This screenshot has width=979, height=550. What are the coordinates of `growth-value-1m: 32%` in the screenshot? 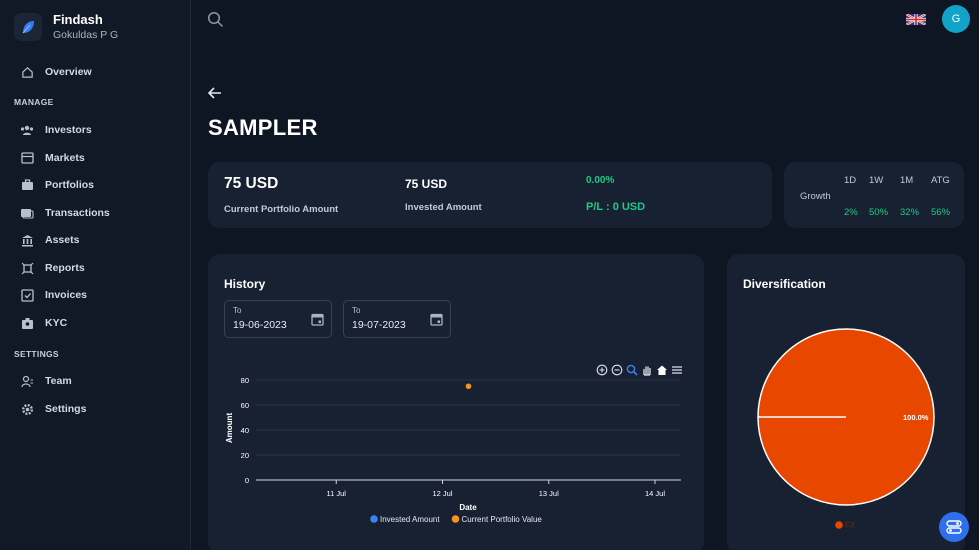 It's located at (910, 212).